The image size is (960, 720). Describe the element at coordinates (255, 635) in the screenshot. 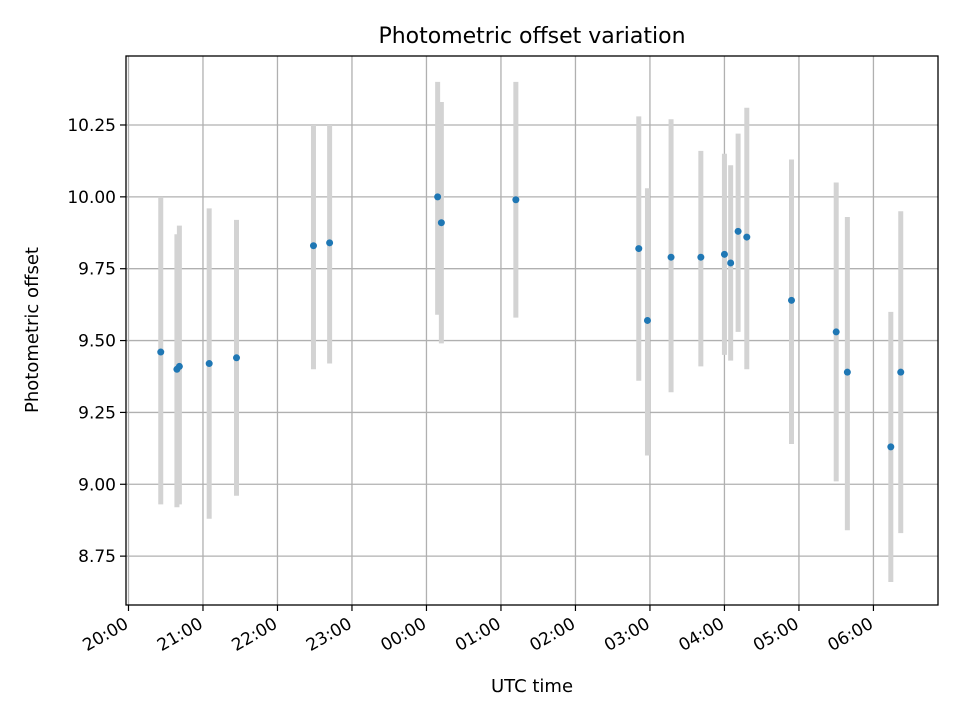

I see `x-tick-label: 22:00` at that location.